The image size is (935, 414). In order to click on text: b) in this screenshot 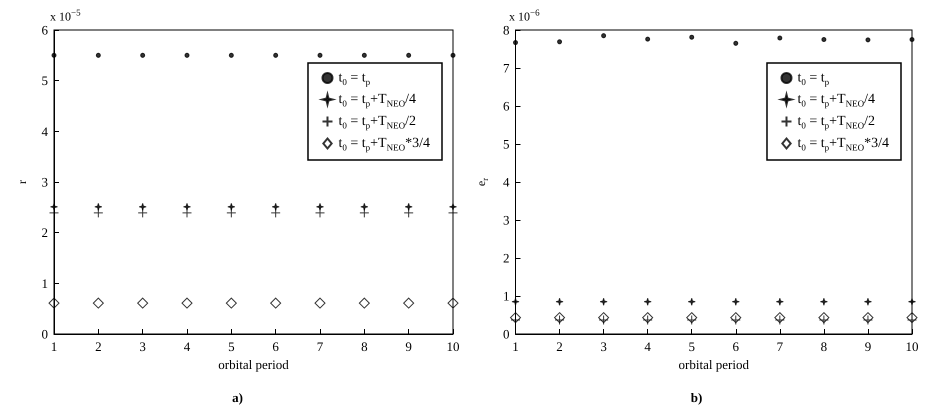, I will do `click(696, 397)`.